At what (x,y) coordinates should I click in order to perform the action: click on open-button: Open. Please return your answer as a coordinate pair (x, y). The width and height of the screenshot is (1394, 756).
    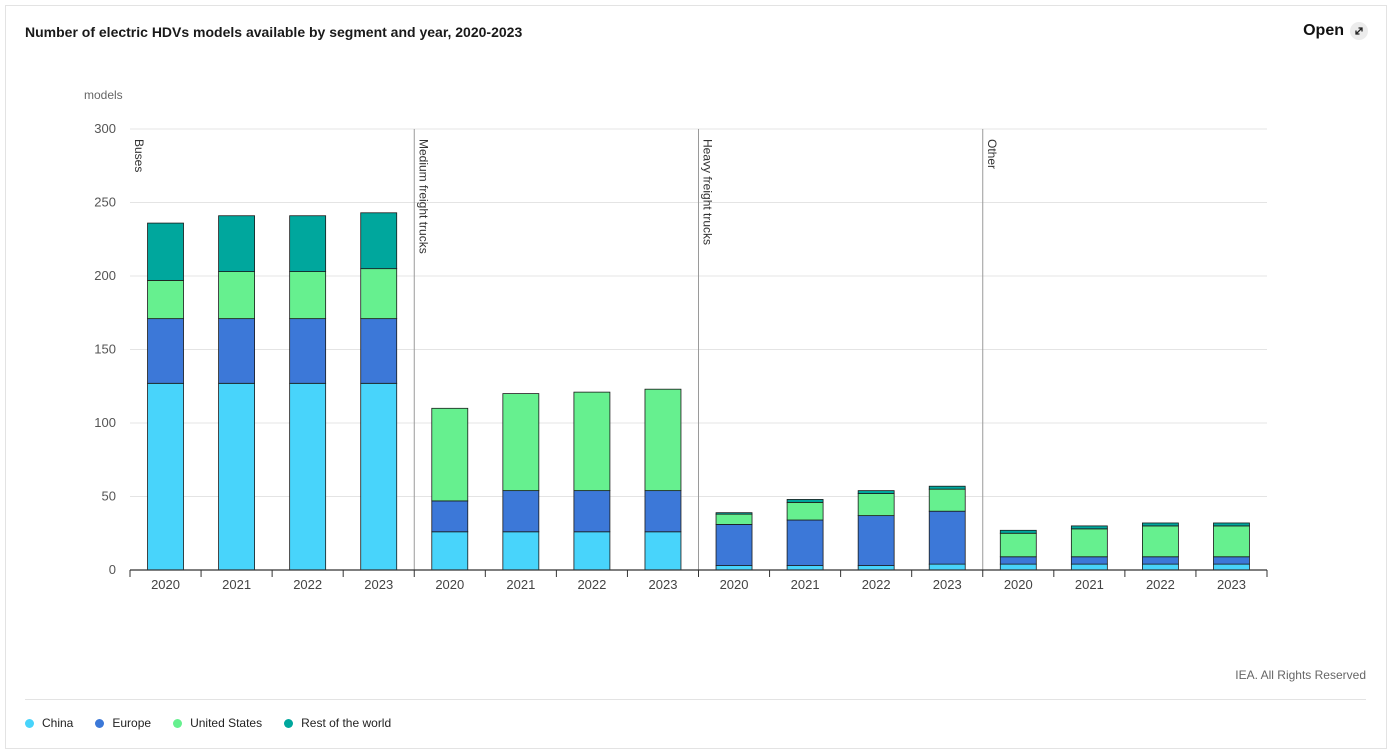
    Looking at the image, I should click on (1335, 31).